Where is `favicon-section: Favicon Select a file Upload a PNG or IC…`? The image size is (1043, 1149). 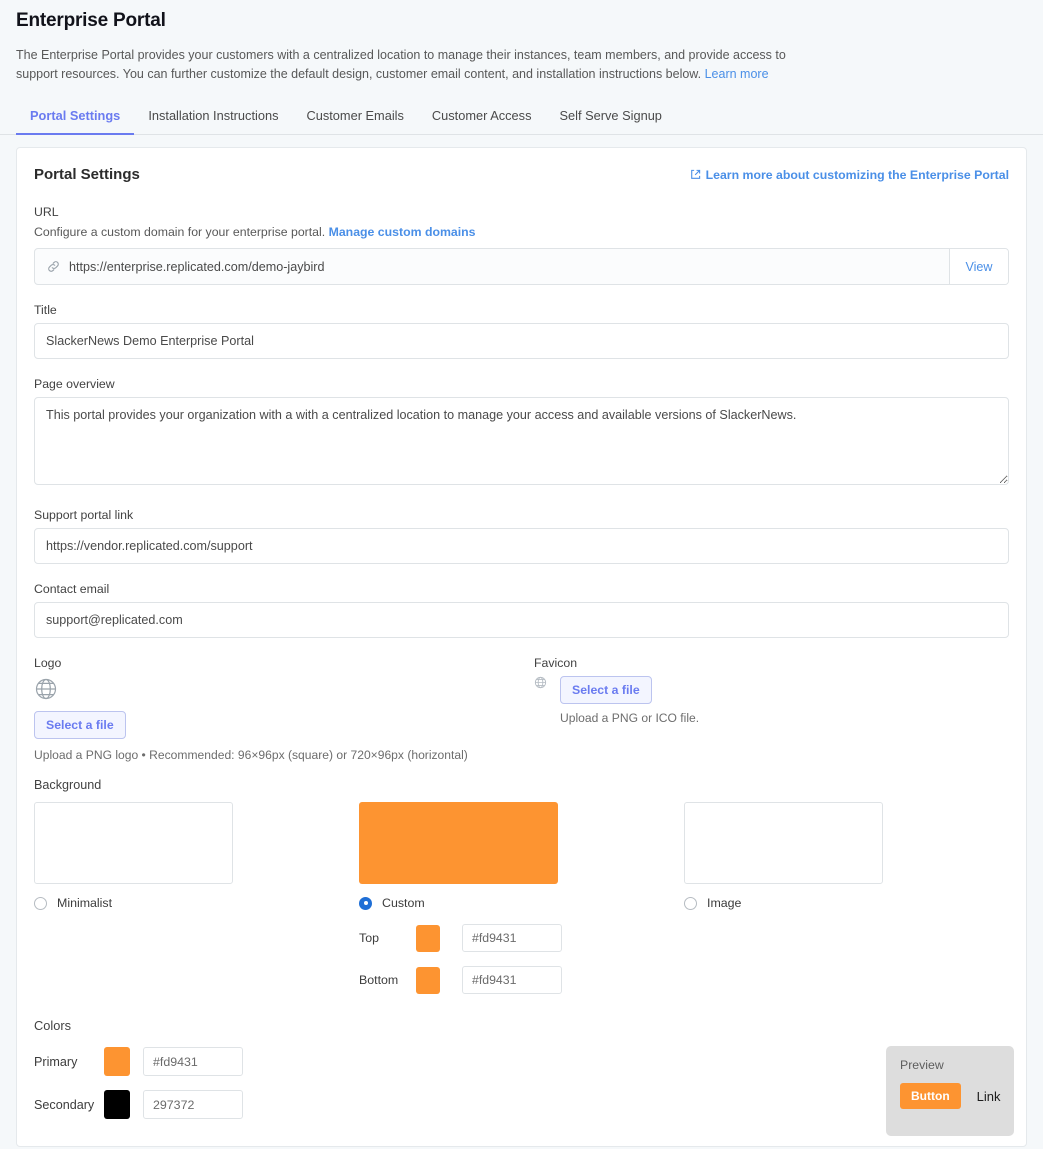 favicon-section: Favicon Select a file Upload a PNG or IC… is located at coordinates (771, 709).